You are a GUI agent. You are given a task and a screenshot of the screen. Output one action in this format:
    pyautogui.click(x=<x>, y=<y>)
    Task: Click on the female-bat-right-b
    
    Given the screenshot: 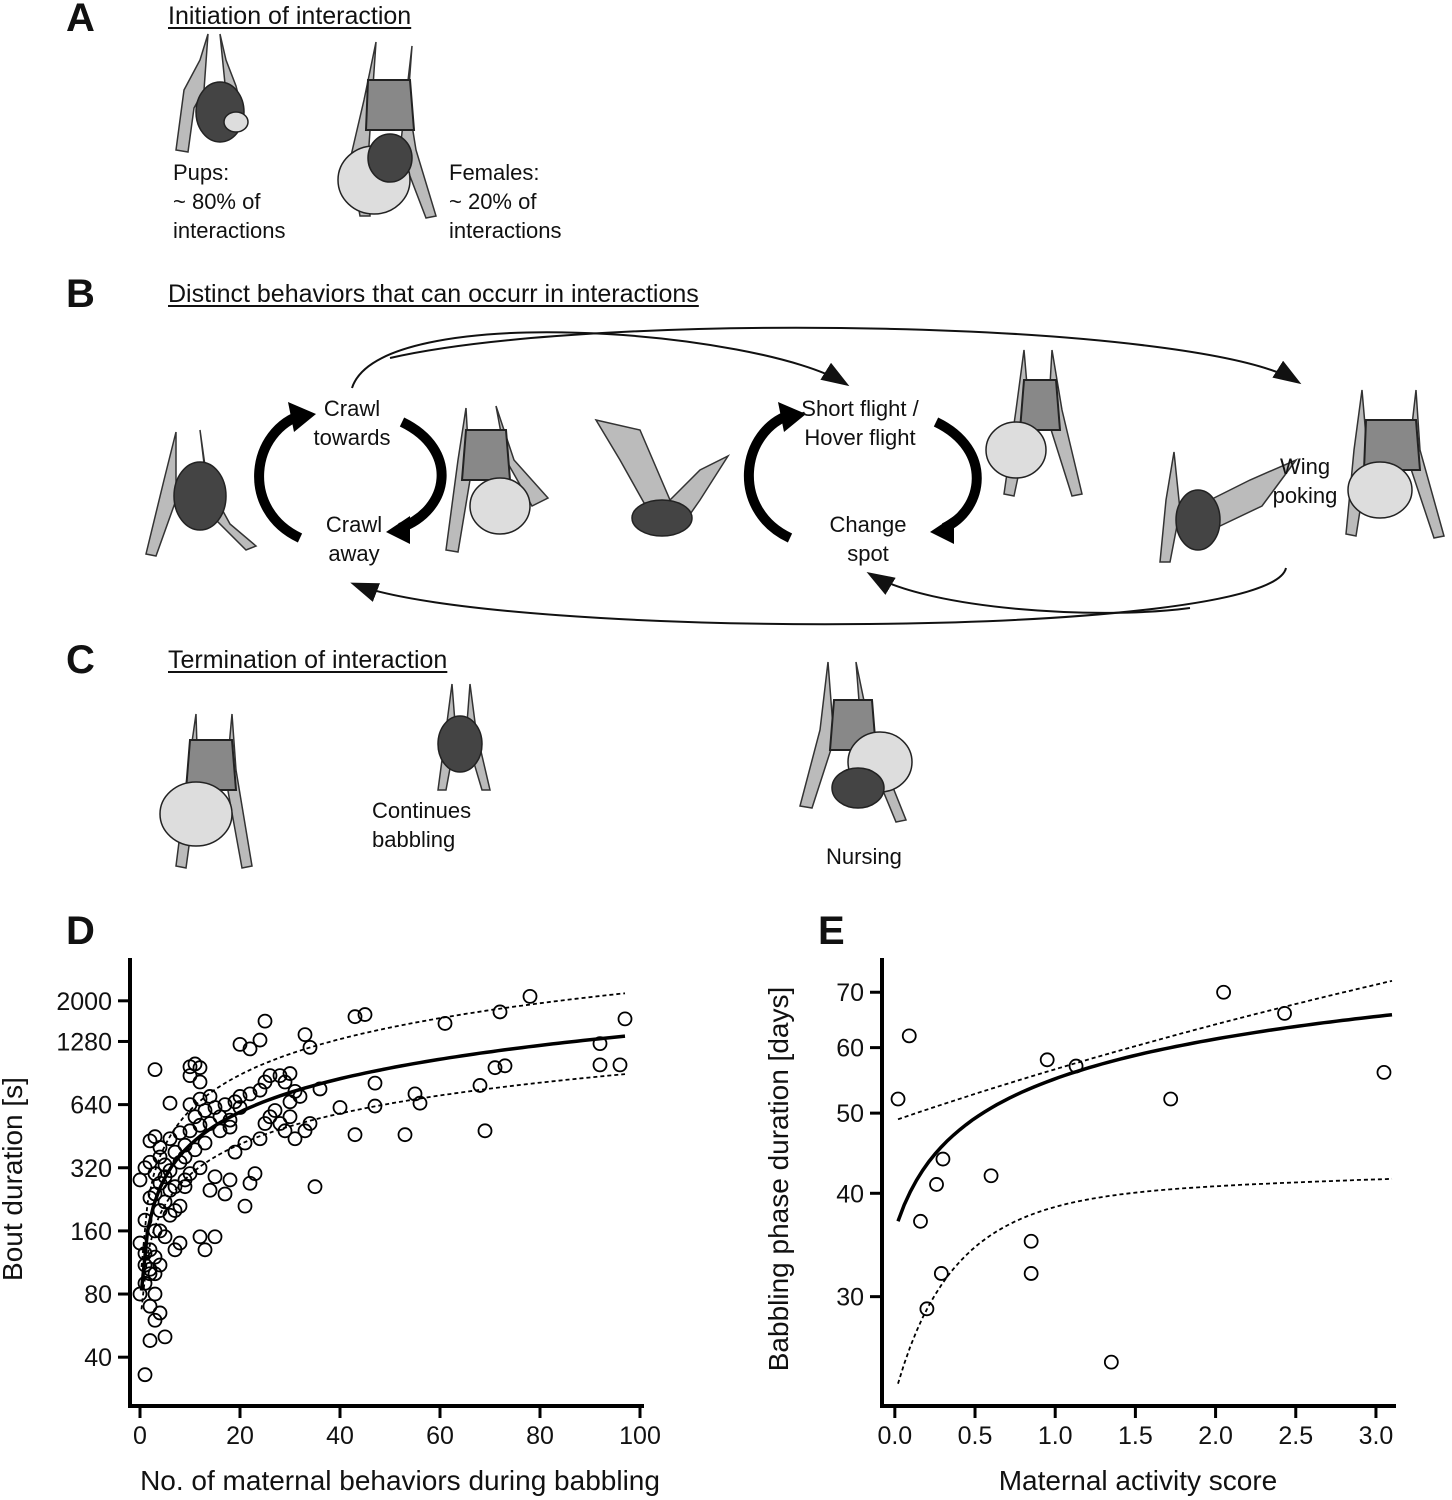 What is the action you would take?
    pyautogui.click(x=1034, y=423)
    